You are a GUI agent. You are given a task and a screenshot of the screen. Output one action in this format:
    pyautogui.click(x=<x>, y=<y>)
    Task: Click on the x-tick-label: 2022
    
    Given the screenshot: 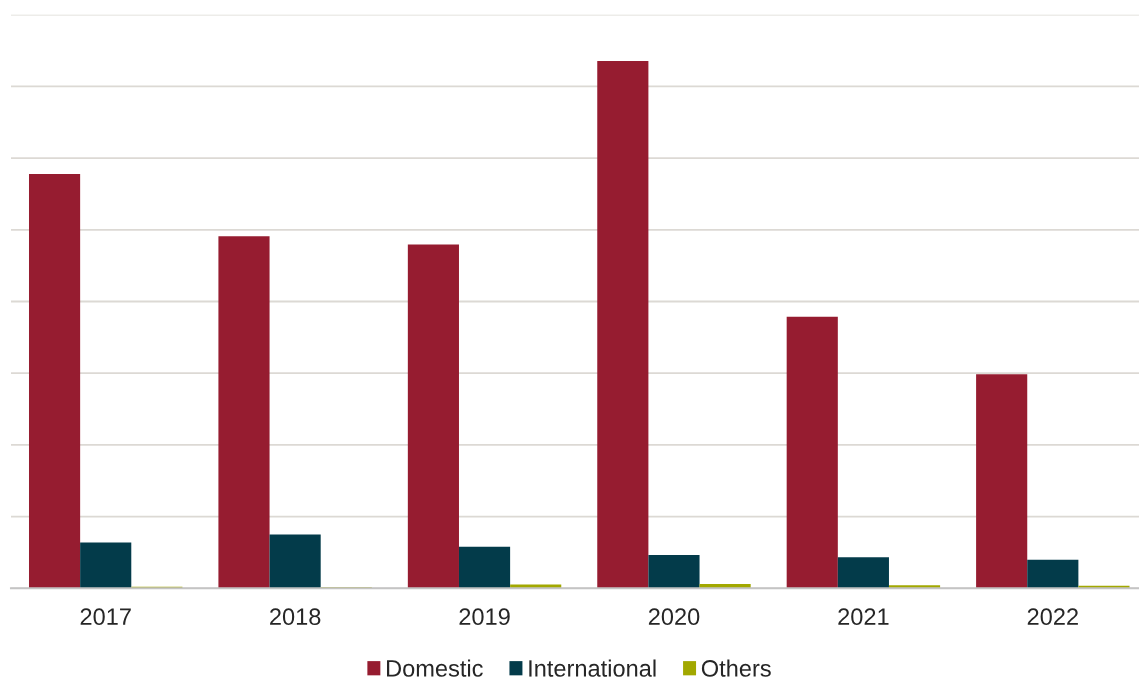 What is the action you would take?
    pyautogui.click(x=1052, y=617)
    